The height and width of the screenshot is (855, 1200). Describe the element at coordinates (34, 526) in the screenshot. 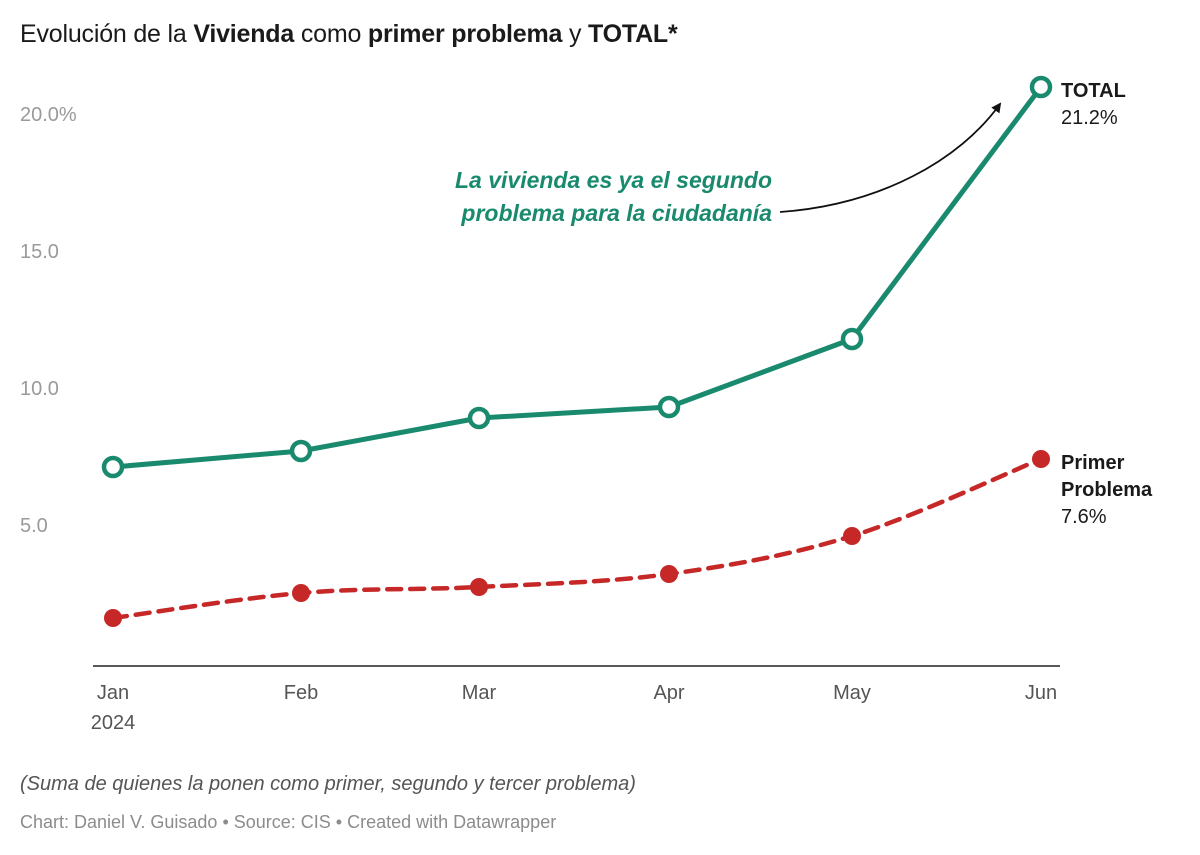

I see `y-tick-label: 5.0` at that location.